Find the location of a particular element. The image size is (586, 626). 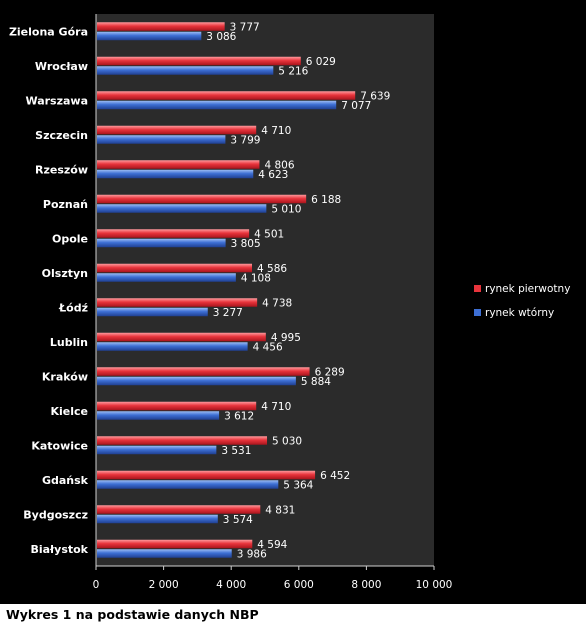

x-tick-label: 8 000 is located at coordinates (366, 585).